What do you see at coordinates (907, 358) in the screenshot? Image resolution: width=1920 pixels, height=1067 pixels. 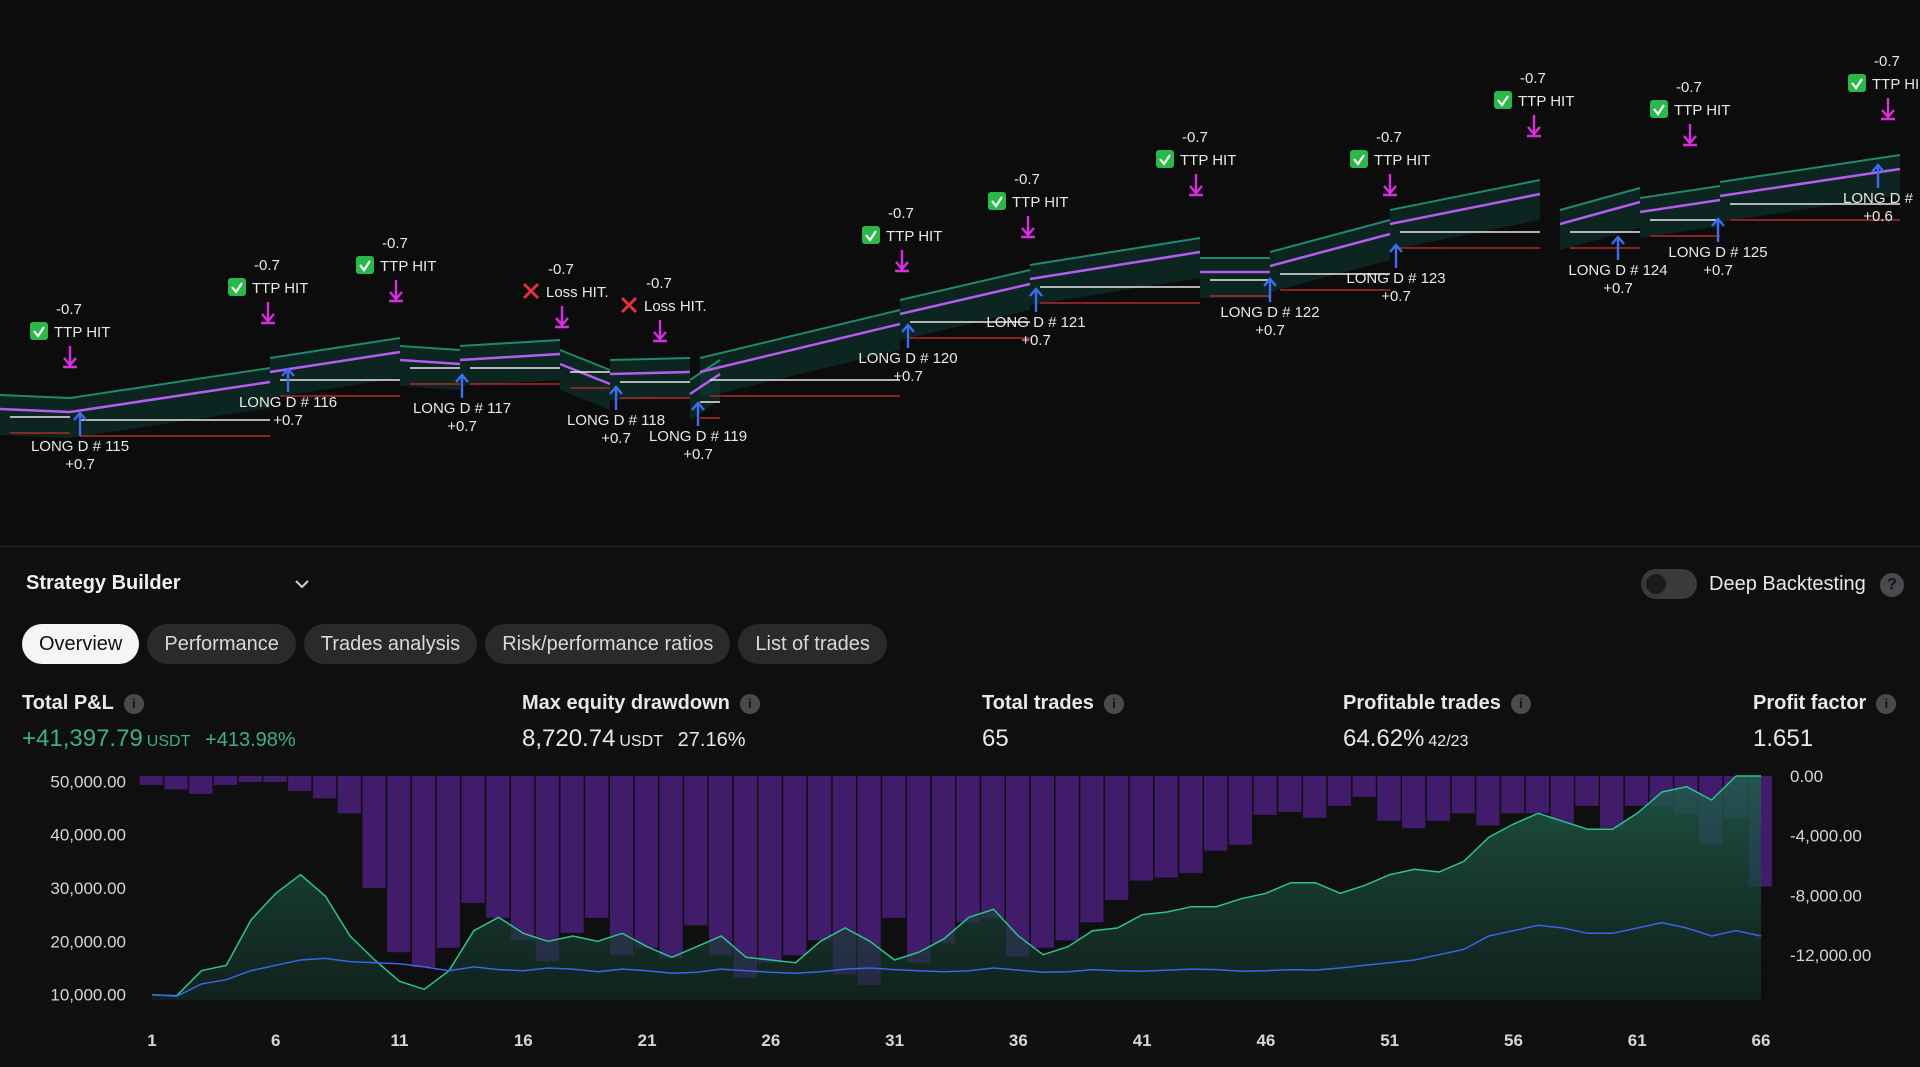 I see `entry-label: LONG D # 120` at bounding box center [907, 358].